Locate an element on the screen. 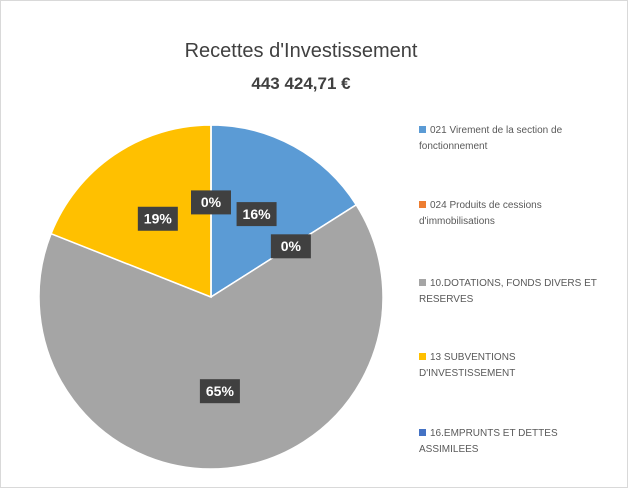 This screenshot has width=628, height=488. legend-label: 13 SUBVENTIONS D'INVESTISSEMENT is located at coordinates (467, 365).